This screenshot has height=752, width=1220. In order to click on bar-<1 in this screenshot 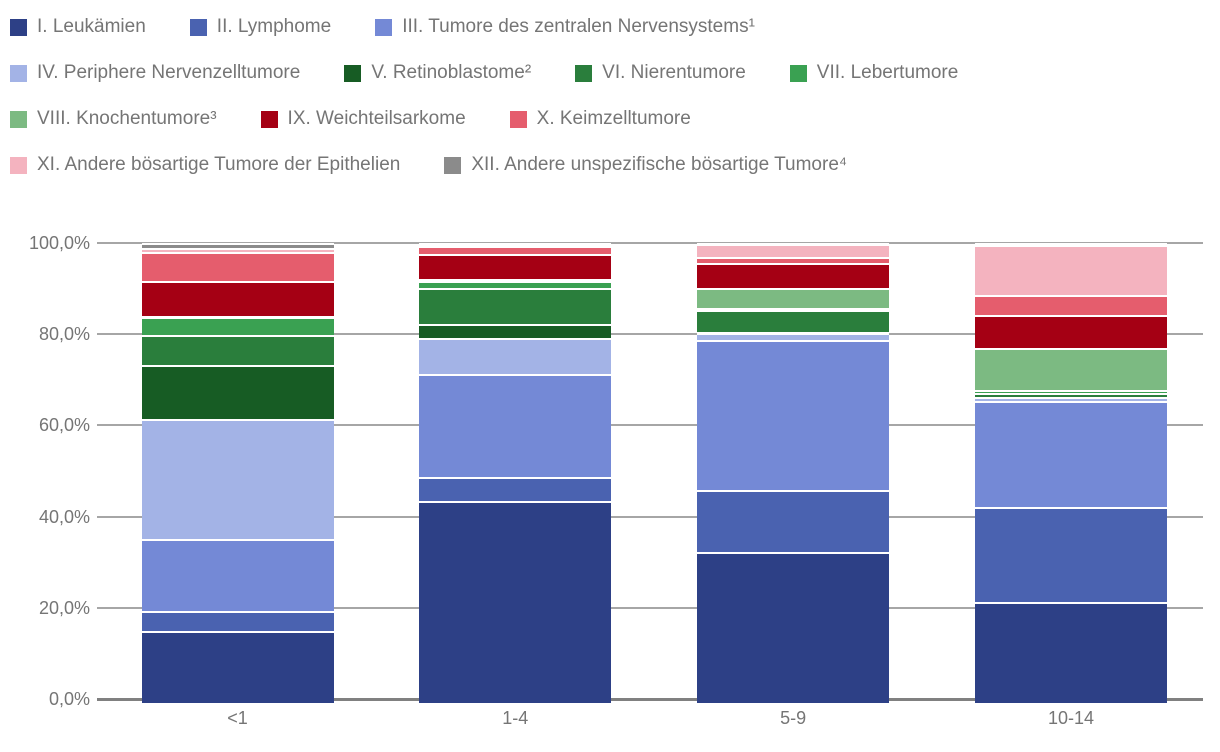, I will do `click(237, 473)`.